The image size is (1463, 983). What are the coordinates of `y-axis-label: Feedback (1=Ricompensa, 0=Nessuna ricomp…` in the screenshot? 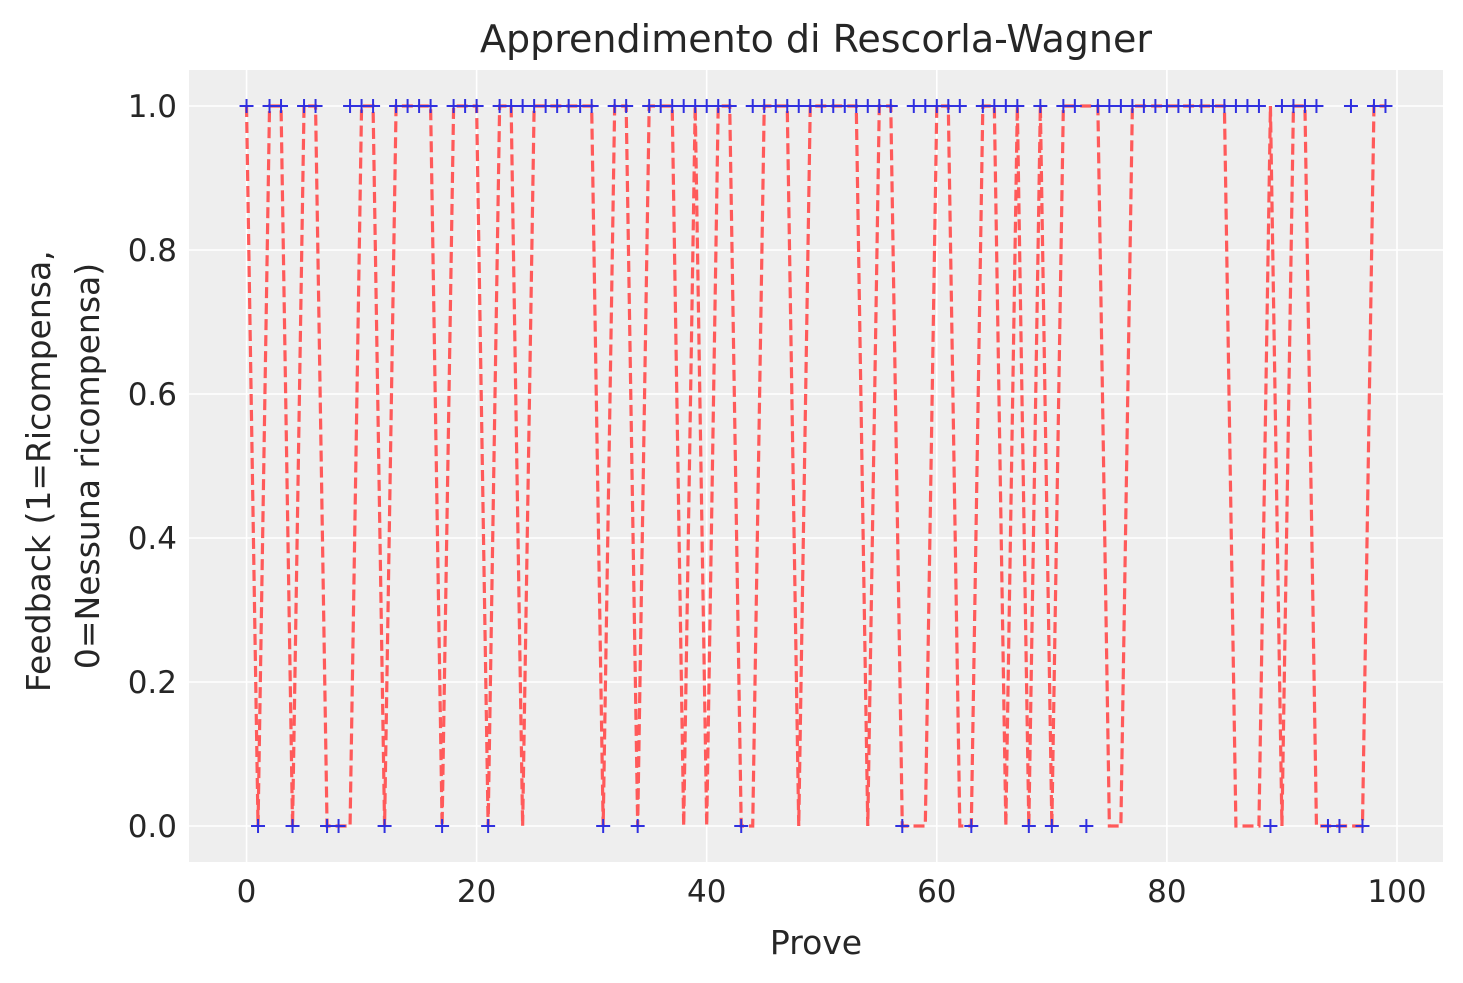 It's located at (63, 466).